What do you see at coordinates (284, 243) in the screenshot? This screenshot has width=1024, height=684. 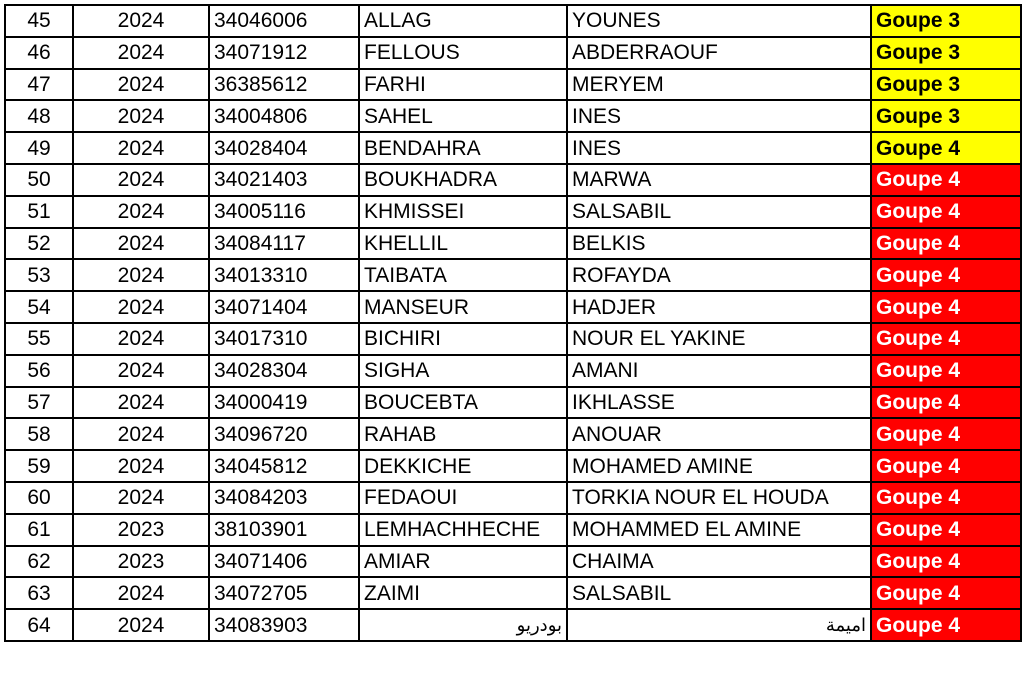 I see `student-id-cell: 34084117` at bounding box center [284, 243].